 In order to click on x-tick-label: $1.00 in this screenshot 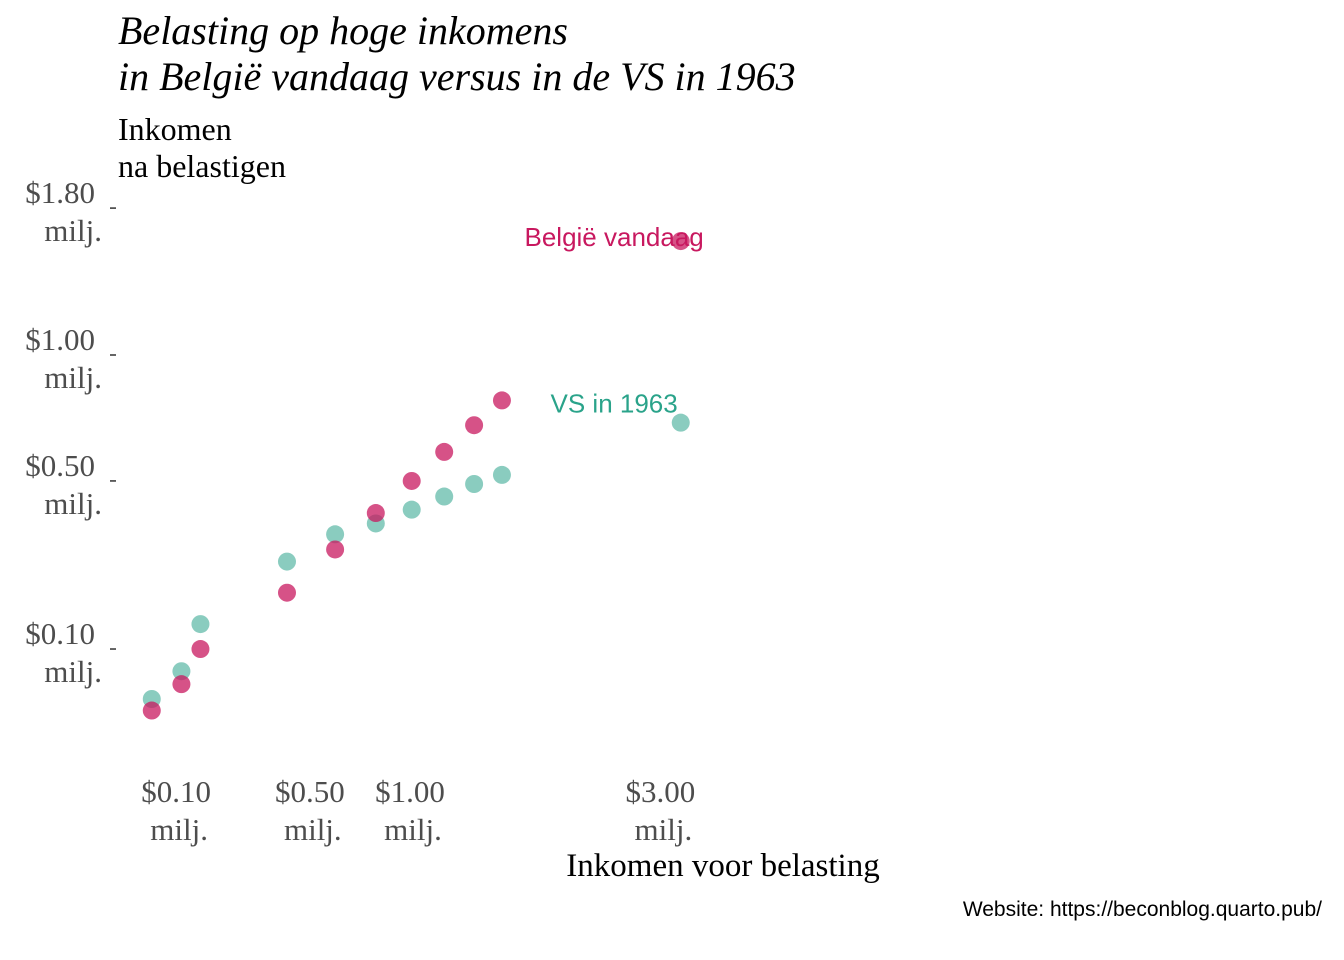, I will do `click(410, 791)`.